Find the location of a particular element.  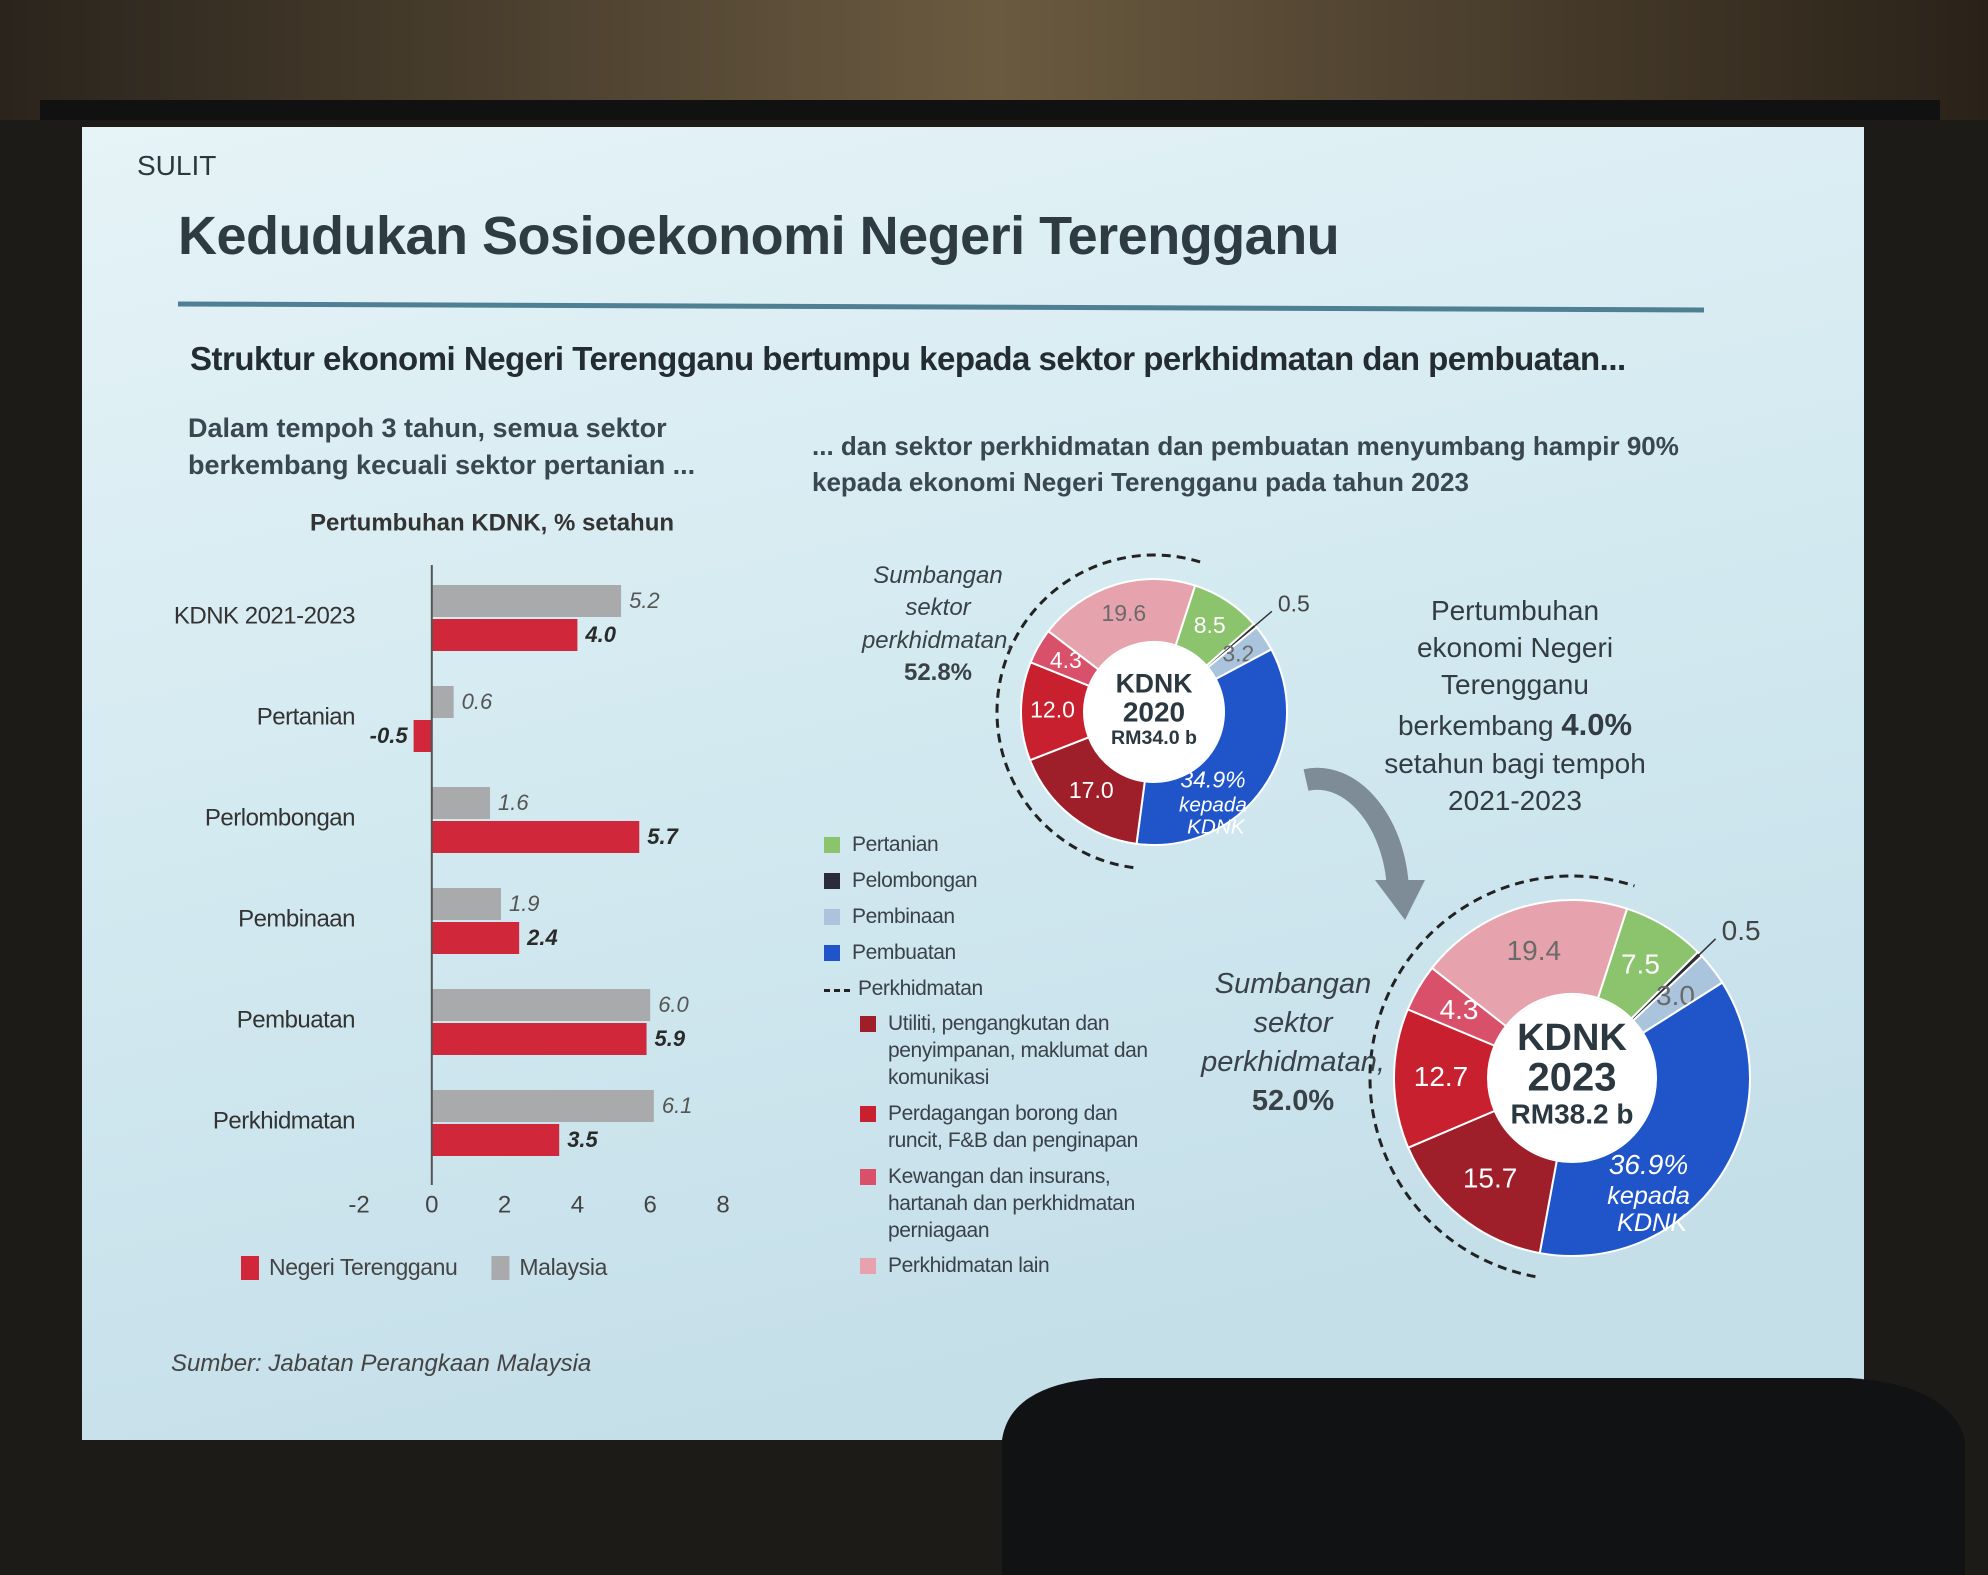

value-label: 36.9% is located at coordinates (1648, 1164).